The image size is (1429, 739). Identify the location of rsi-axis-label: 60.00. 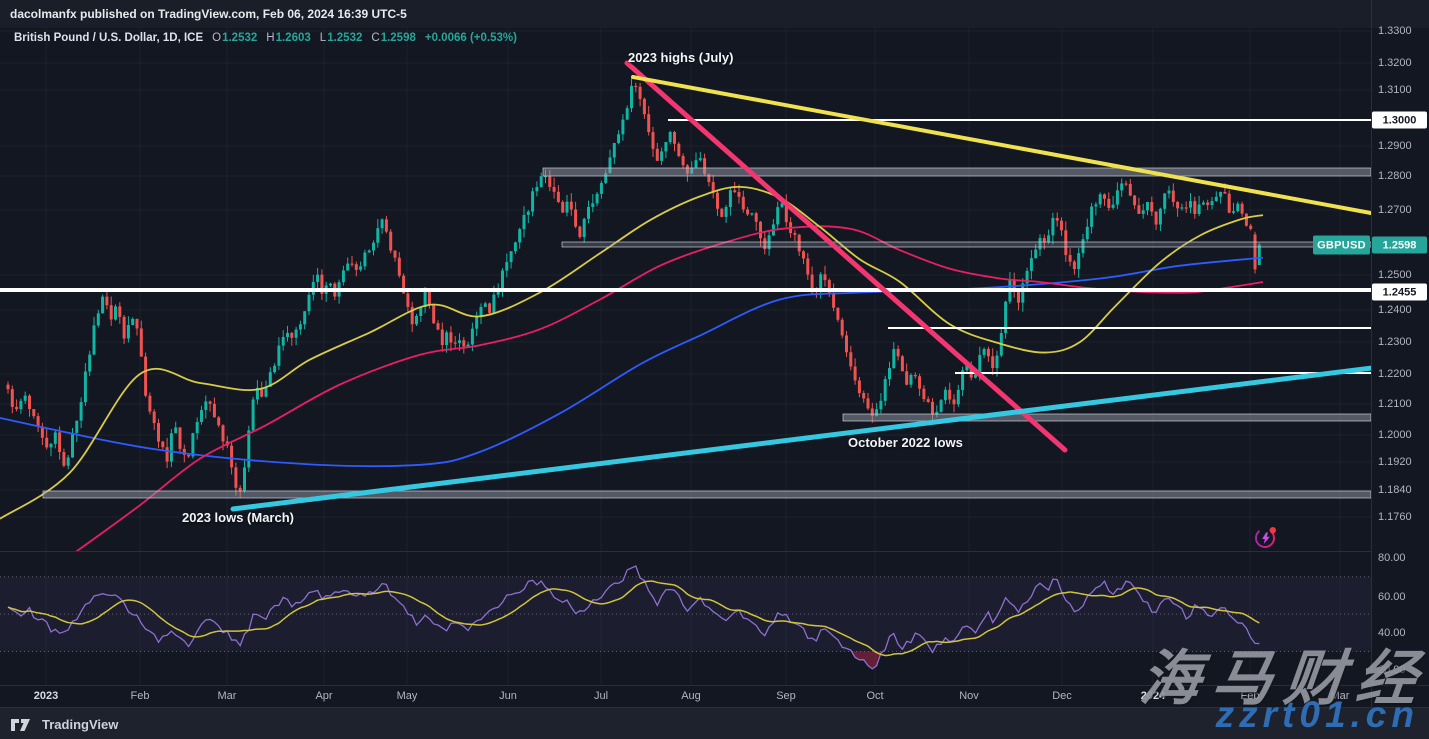
(1392, 597).